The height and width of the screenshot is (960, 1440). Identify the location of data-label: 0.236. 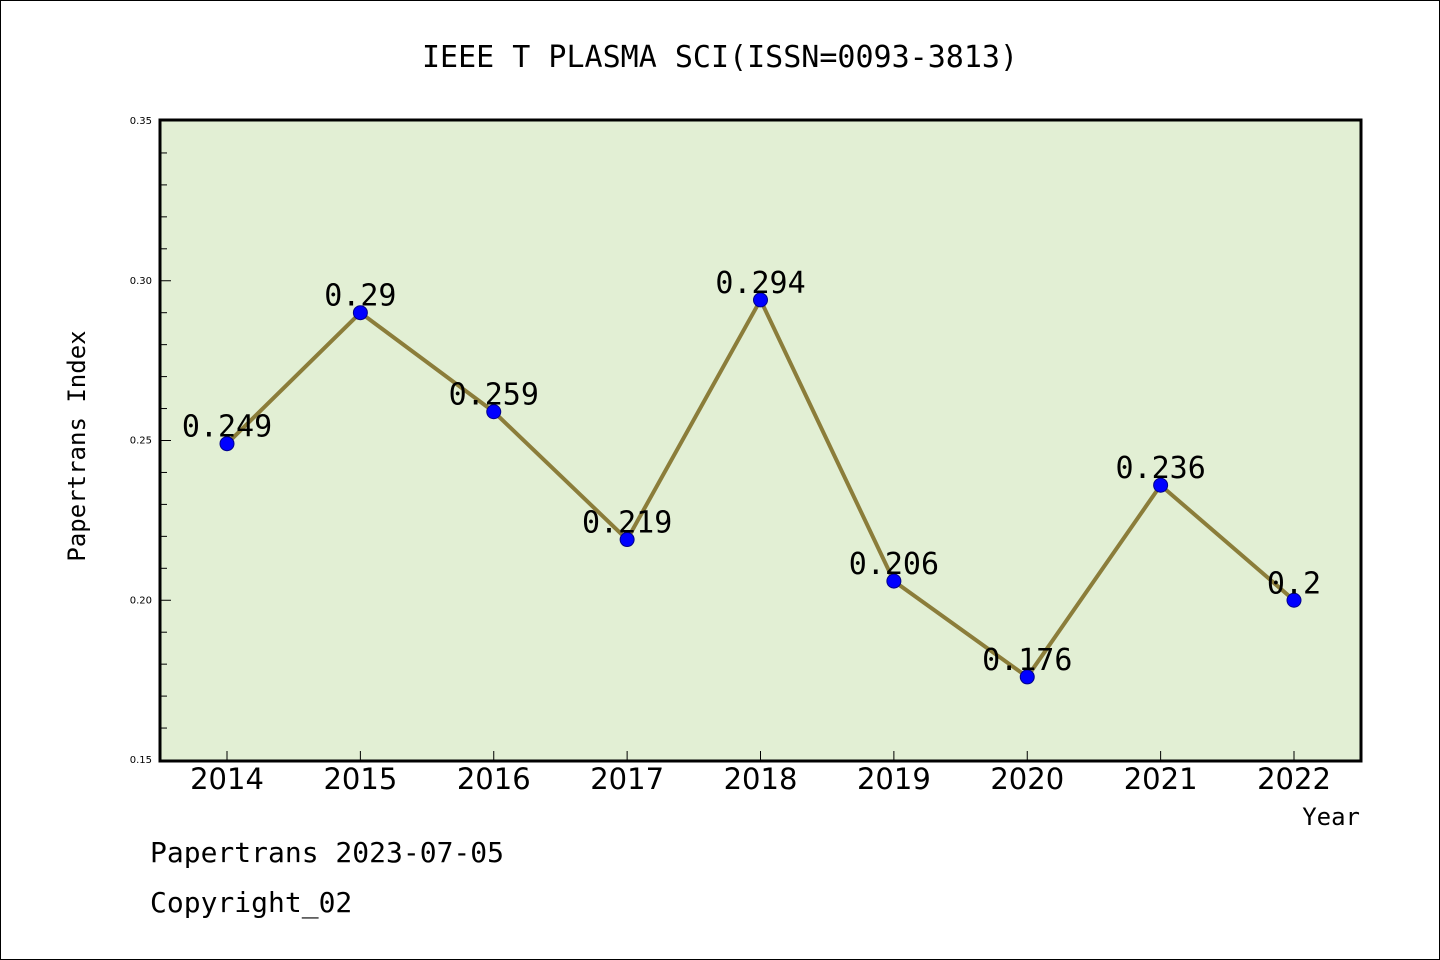
(1160, 468).